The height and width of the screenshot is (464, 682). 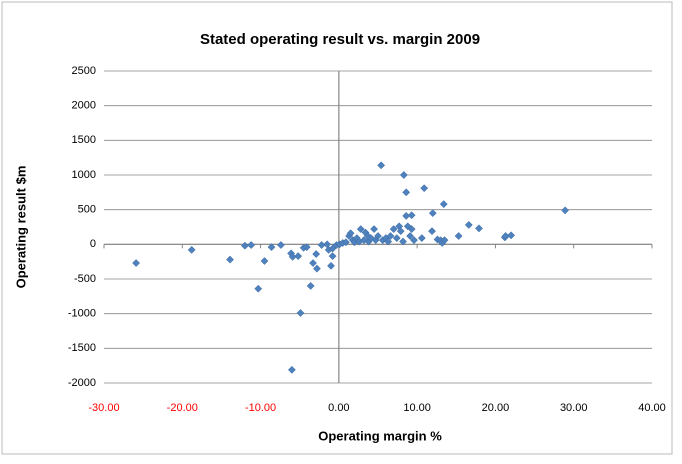 What do you see at coordinates (338, 408) in the screenshot?
I see `x-tick-label: 0.00` at bounding box center [338, 408].